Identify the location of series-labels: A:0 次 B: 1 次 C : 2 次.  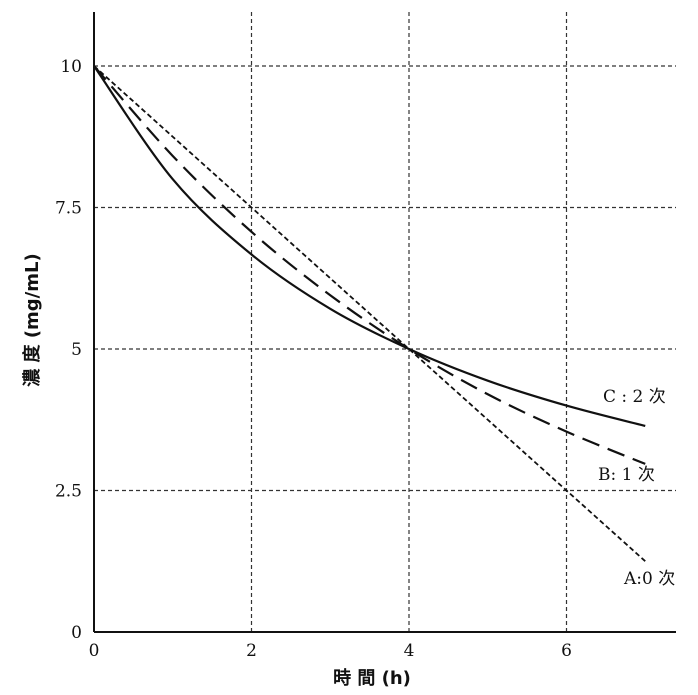
(636, 488).